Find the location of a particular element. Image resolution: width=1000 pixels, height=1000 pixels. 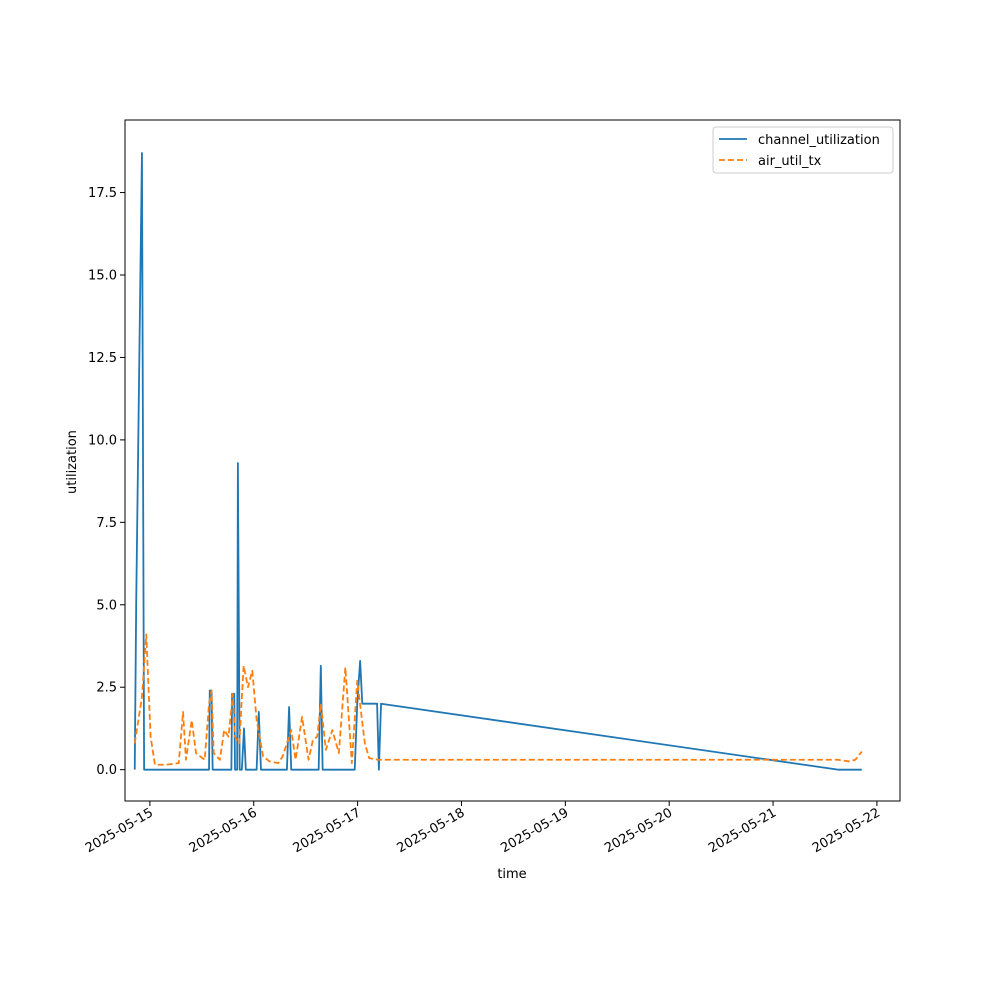

legend-label-air-util-tx: air_util_tx is located at coordinates (790, 161).